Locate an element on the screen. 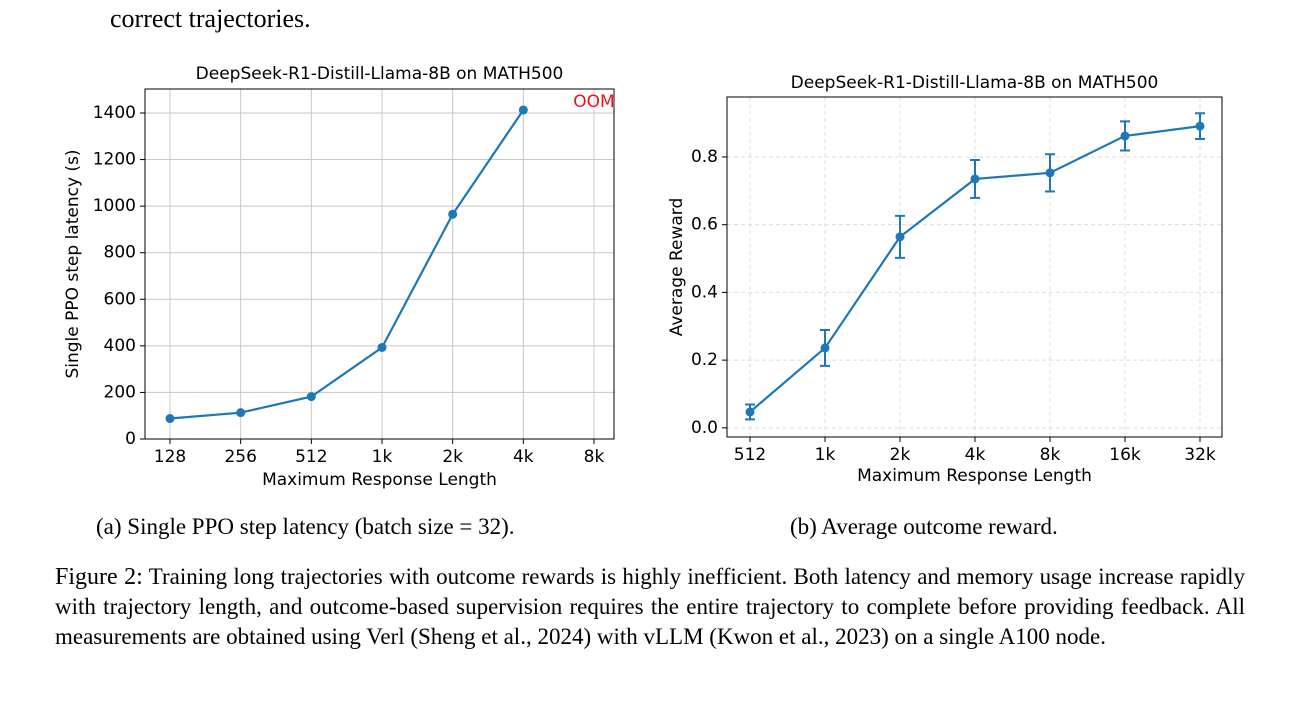  y-tick-label: 0 is located at coordinates (130, 439).